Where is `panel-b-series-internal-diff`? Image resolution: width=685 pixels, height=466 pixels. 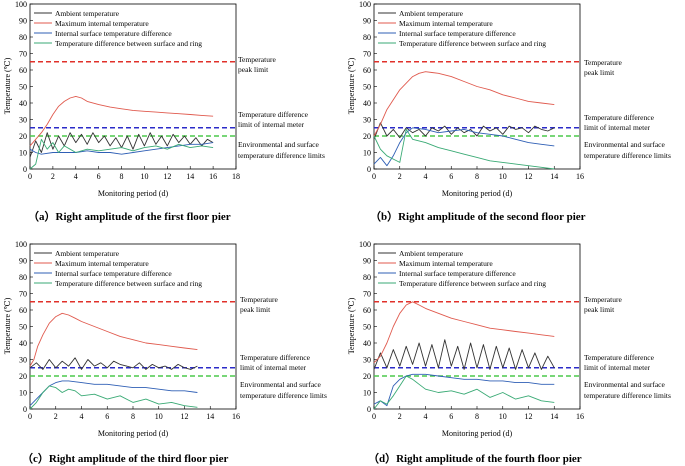
panel-b-series-internal-diff is located at coordinates (464, 147).